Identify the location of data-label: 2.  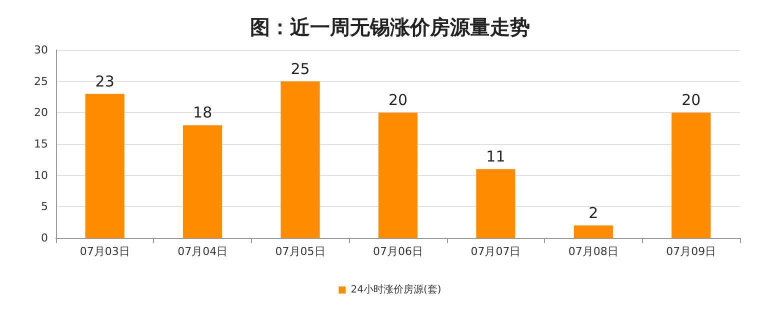
(593, 213).